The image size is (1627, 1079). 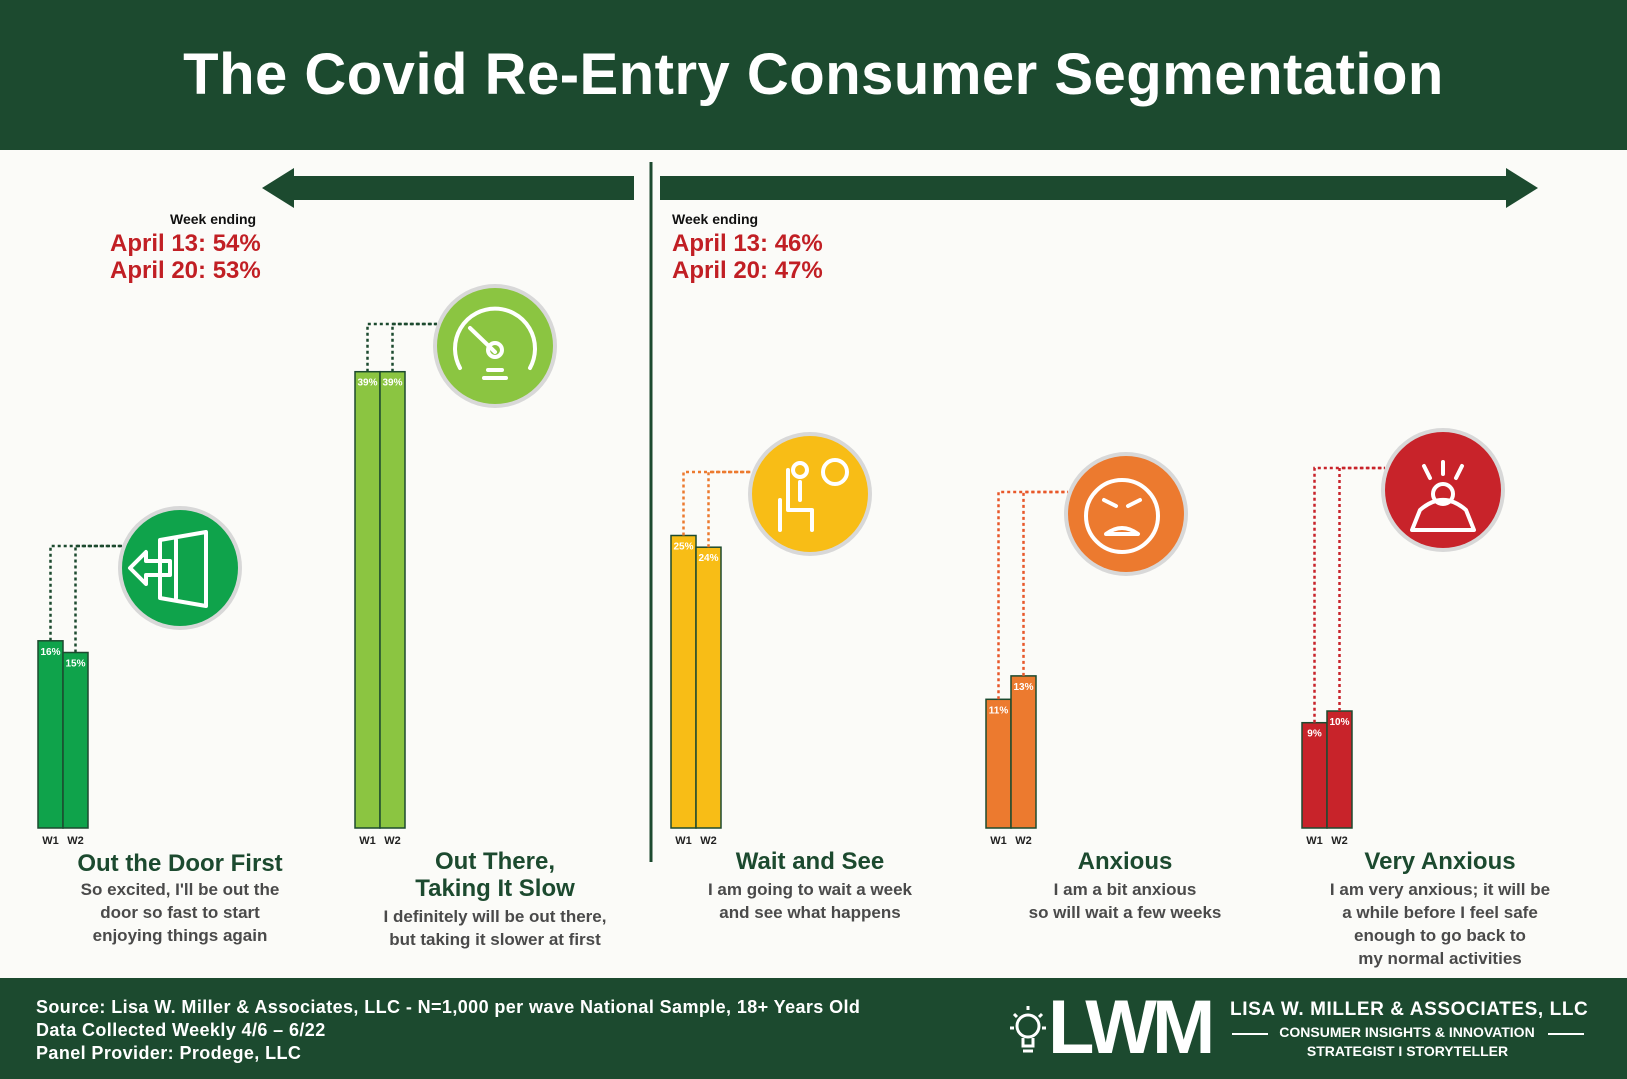 I want to click on segment-title-out-the-door-first: Out the Door First, so click(x=180, y=863).